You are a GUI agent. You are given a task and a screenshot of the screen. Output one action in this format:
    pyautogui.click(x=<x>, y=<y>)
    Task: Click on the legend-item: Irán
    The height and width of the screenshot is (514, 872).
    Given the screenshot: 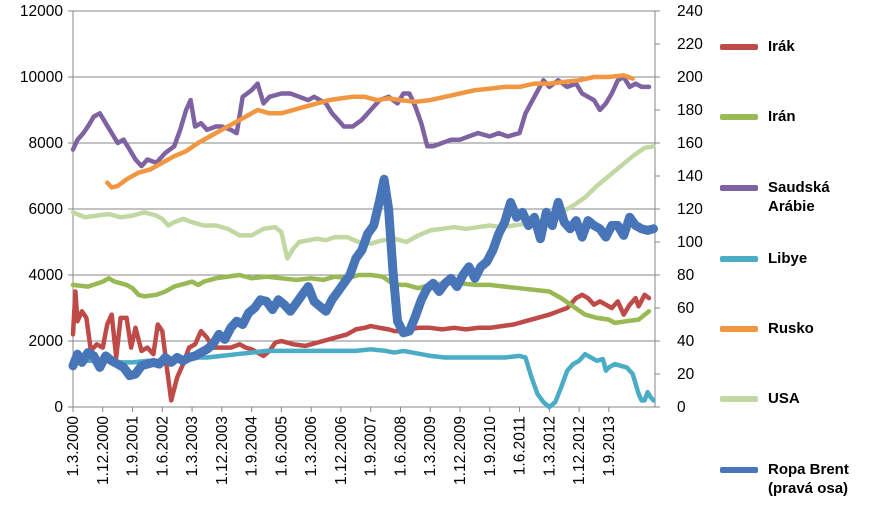 What is the action you would take?
    pyautogui.click(x=794, y=116)
    